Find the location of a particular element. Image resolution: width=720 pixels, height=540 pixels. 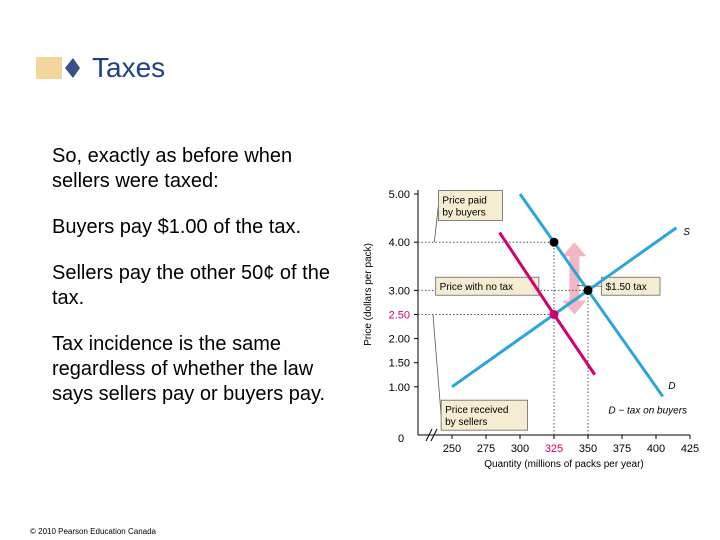

x-tick-label: 350 is located at coordinates (588, 449).